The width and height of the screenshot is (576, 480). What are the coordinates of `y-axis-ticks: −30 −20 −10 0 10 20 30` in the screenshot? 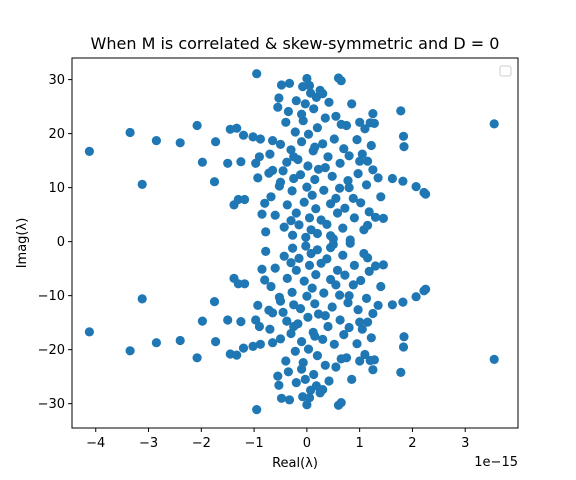 It's located at (55, 242).